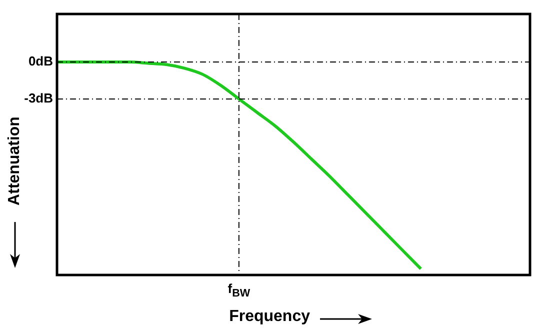  What do you see at coordinates (239, 290) in the screenshot?
I see `x-tick-label: f$_{BW}$` at bounding box center [239, 290].